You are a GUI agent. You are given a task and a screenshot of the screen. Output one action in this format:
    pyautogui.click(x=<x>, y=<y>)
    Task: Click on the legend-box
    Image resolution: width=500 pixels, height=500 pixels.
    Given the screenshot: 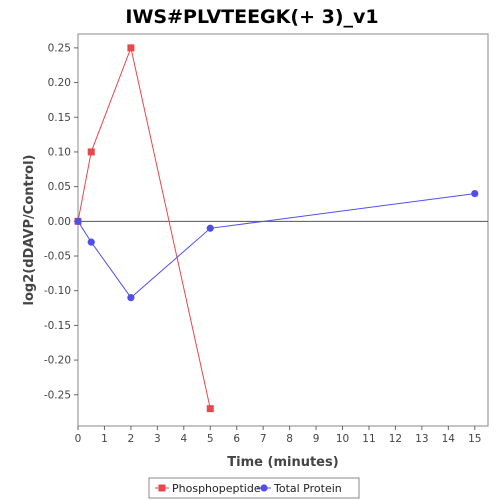 What is the action you would take?
    pyautogui.click(x=254, y=488)
    